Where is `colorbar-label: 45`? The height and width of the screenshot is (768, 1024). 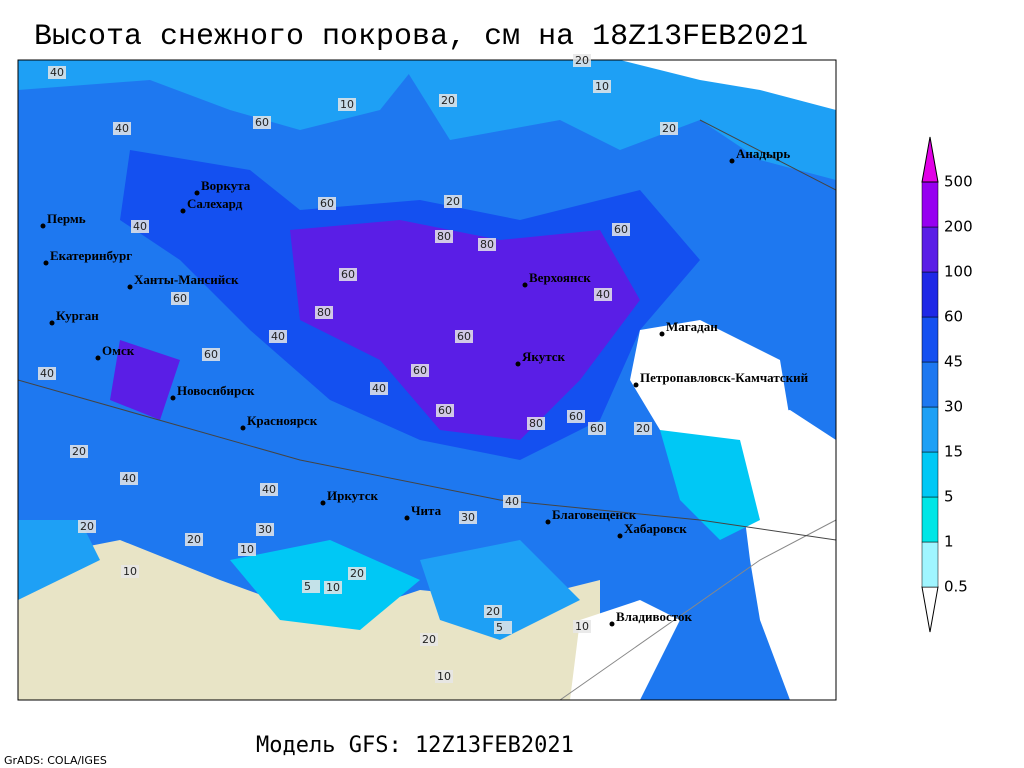 colorbar-label: 45 is located at coordinates (953, 362).